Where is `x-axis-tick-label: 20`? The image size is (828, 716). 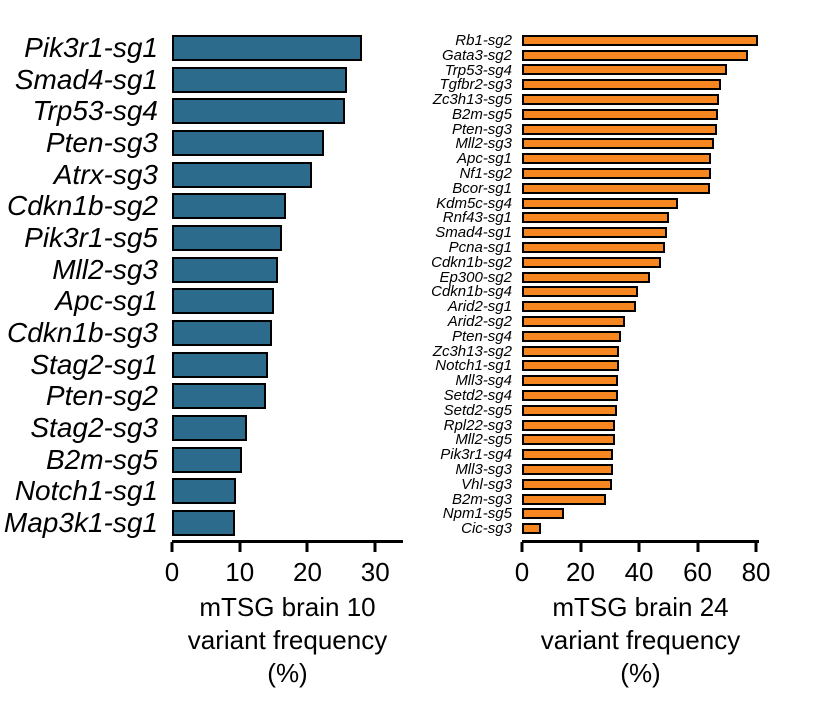 x-axis-tick-label: 20 is located at coordinates (307, 572).